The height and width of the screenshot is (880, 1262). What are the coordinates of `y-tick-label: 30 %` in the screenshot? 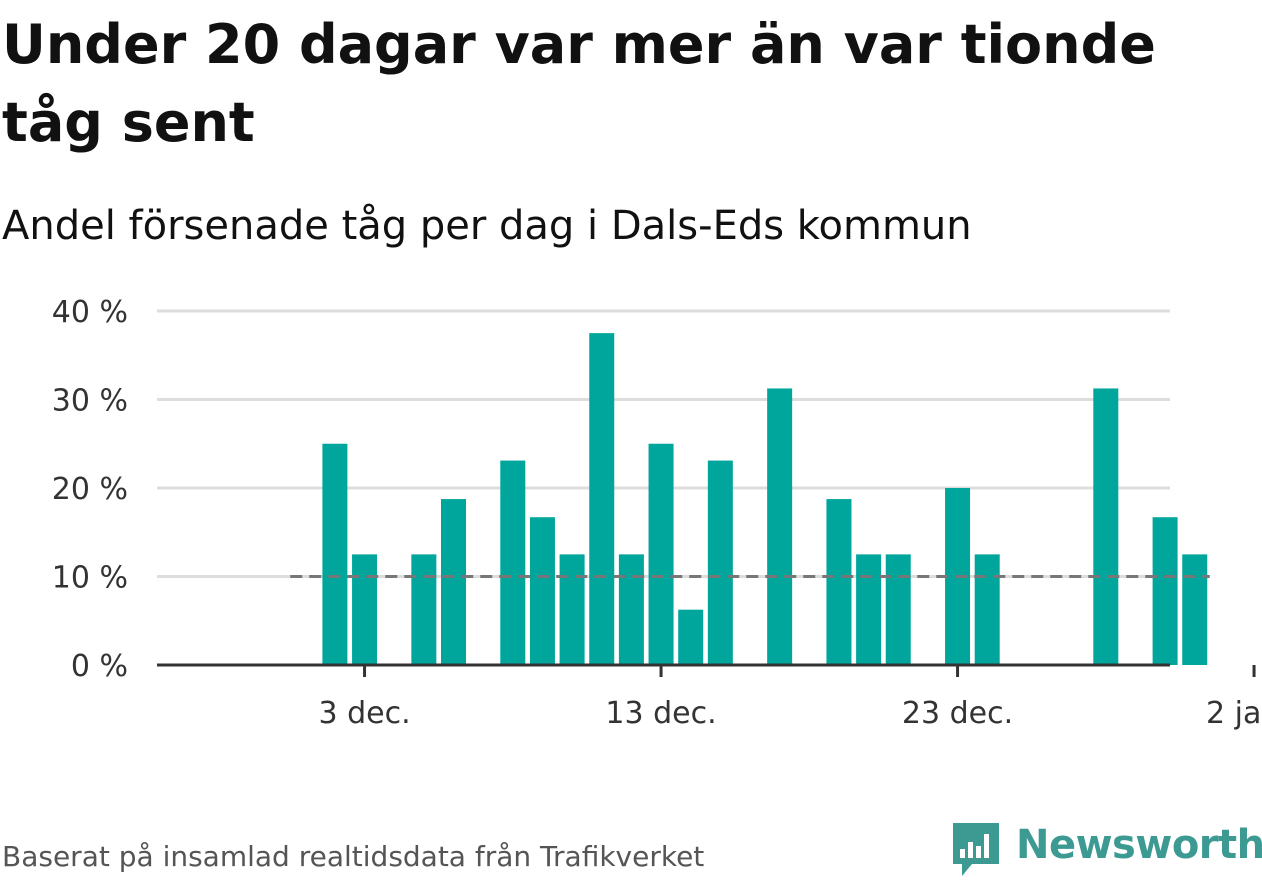 It's located at (90, 401).